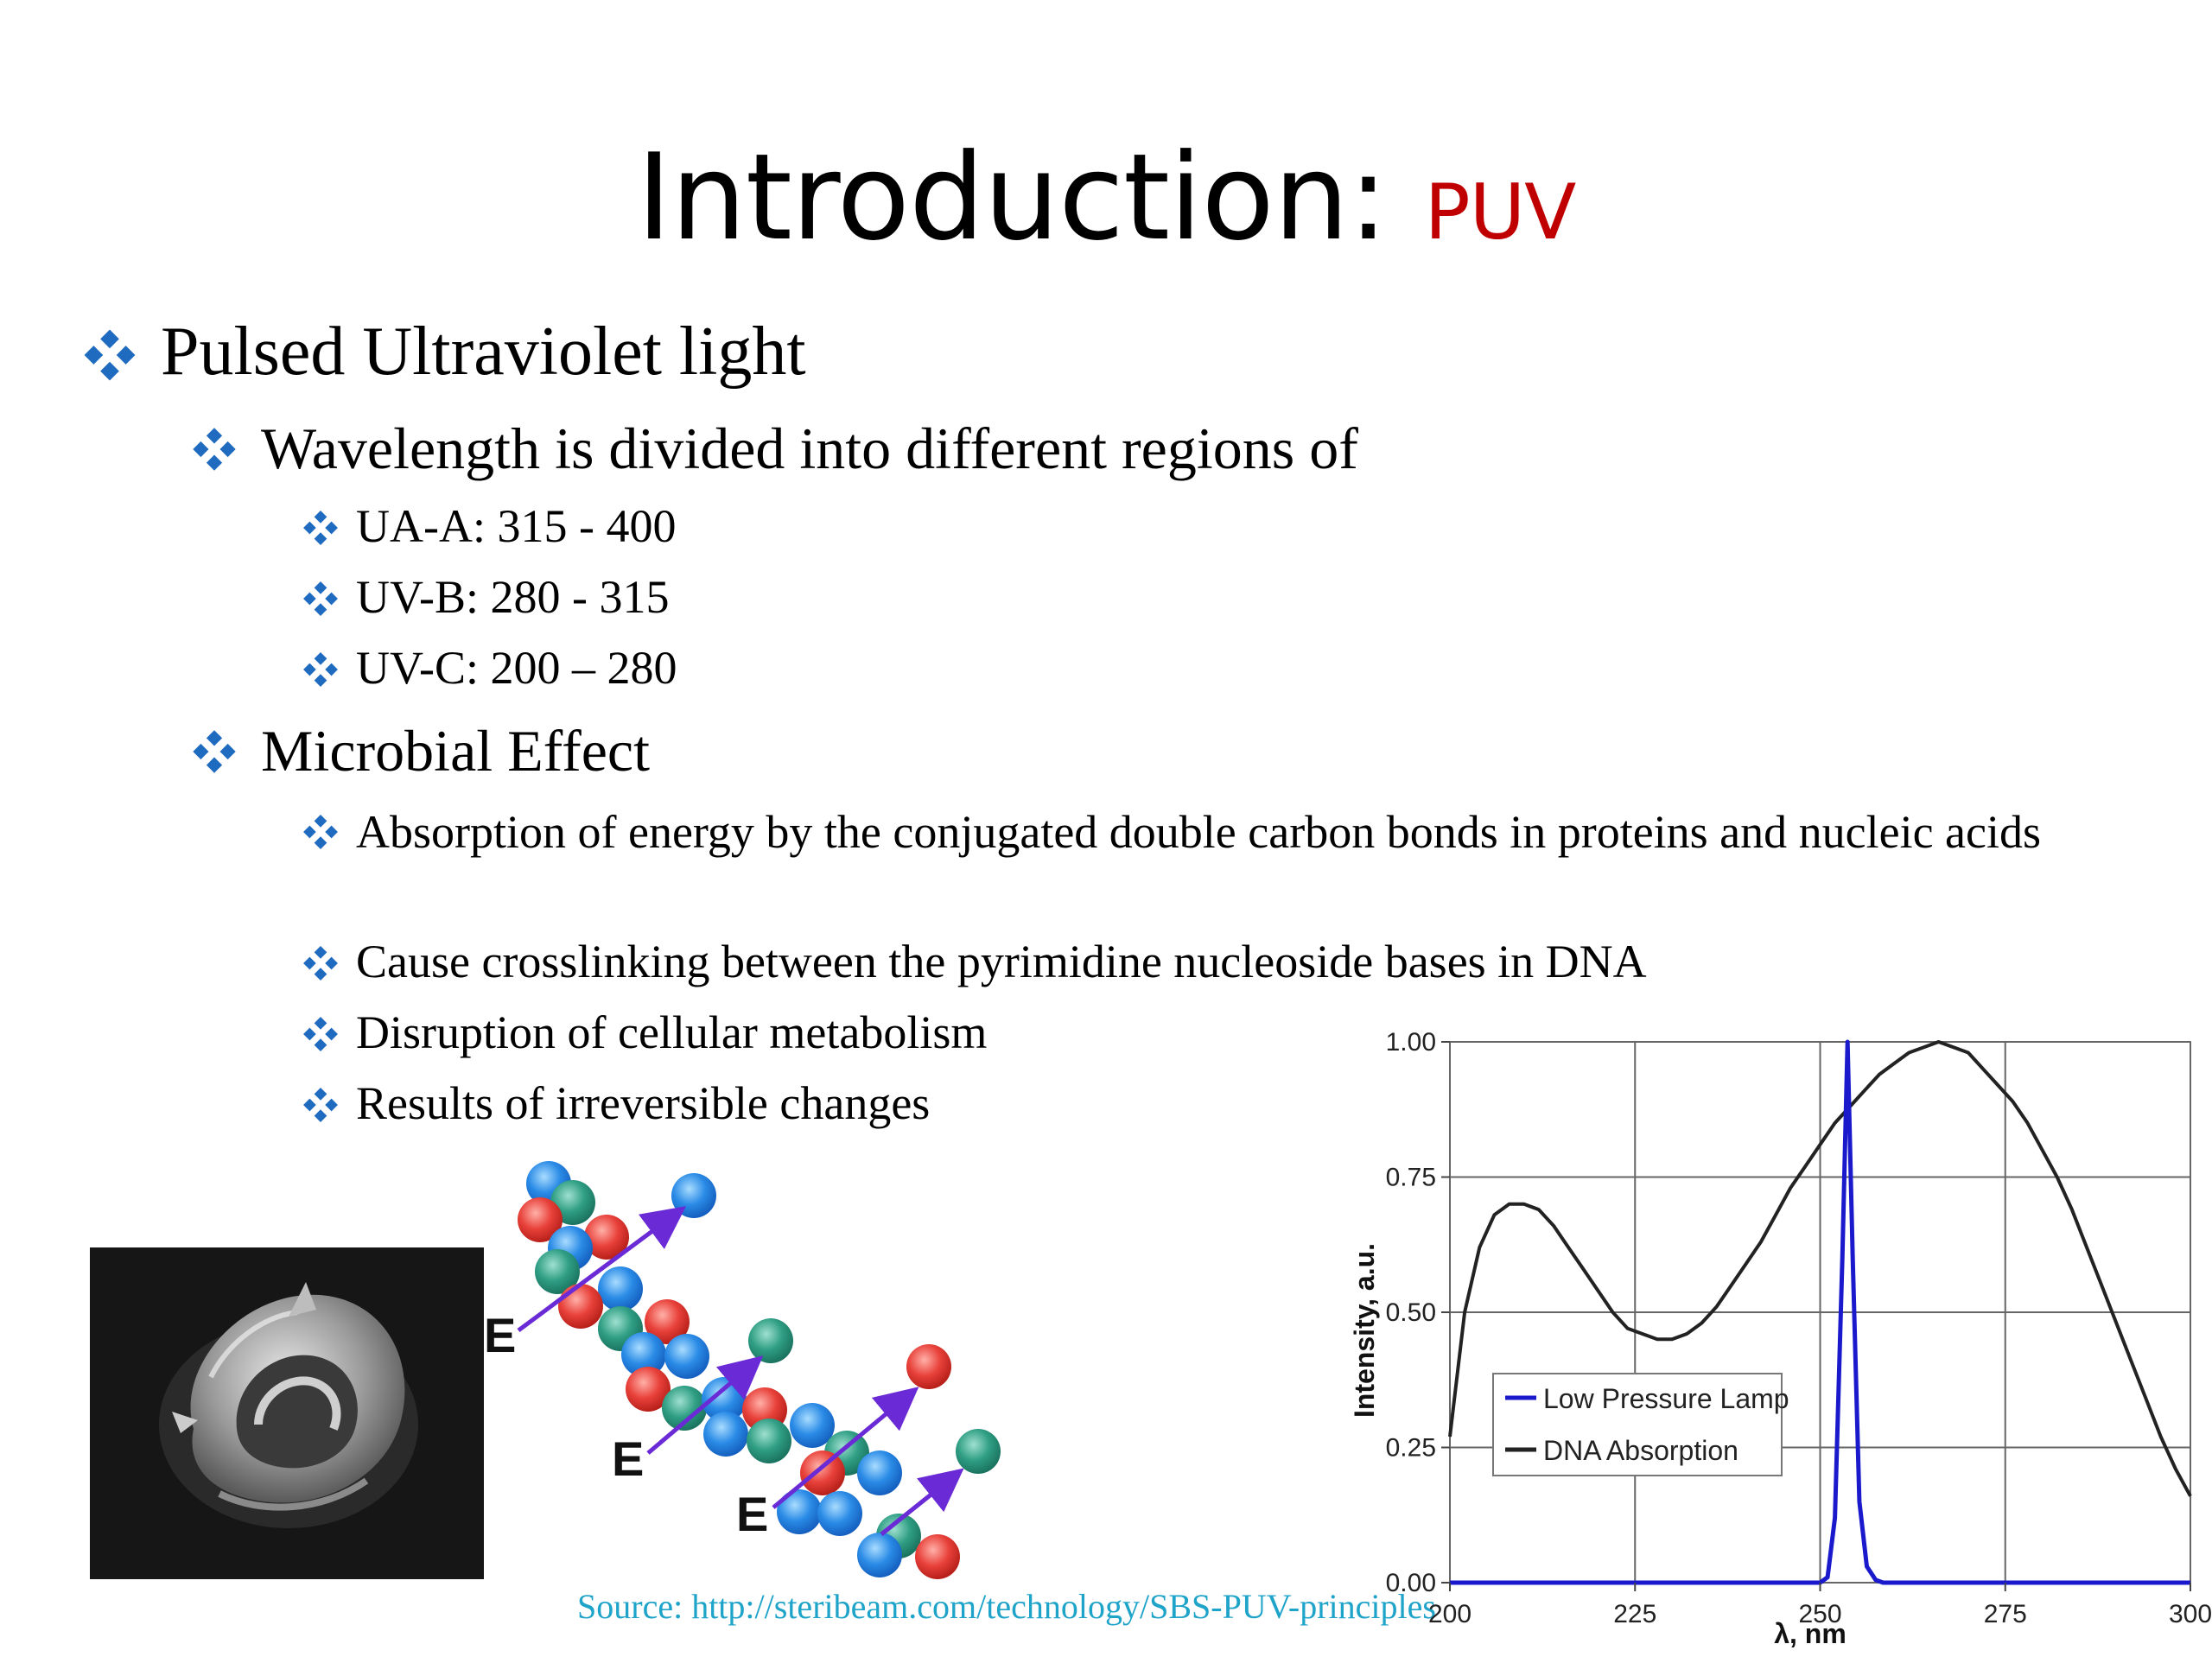  What do you see at coordinates (1640, 1451) in the screenshot?
I see `legend-entry-dna: DNA Absorption` at bounding box center [1640, 1451].